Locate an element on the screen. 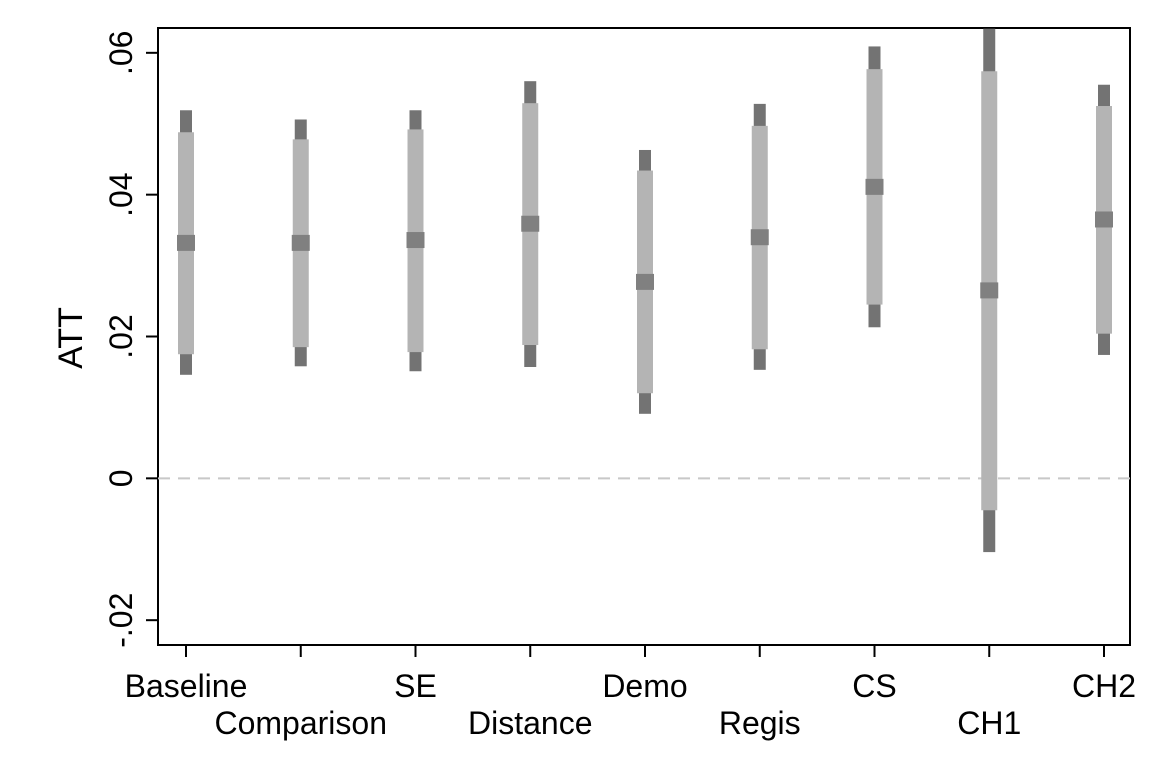 This screenshot has width=1158, height=772. y-tick-label: 0 is located at coordinates (121, 478).